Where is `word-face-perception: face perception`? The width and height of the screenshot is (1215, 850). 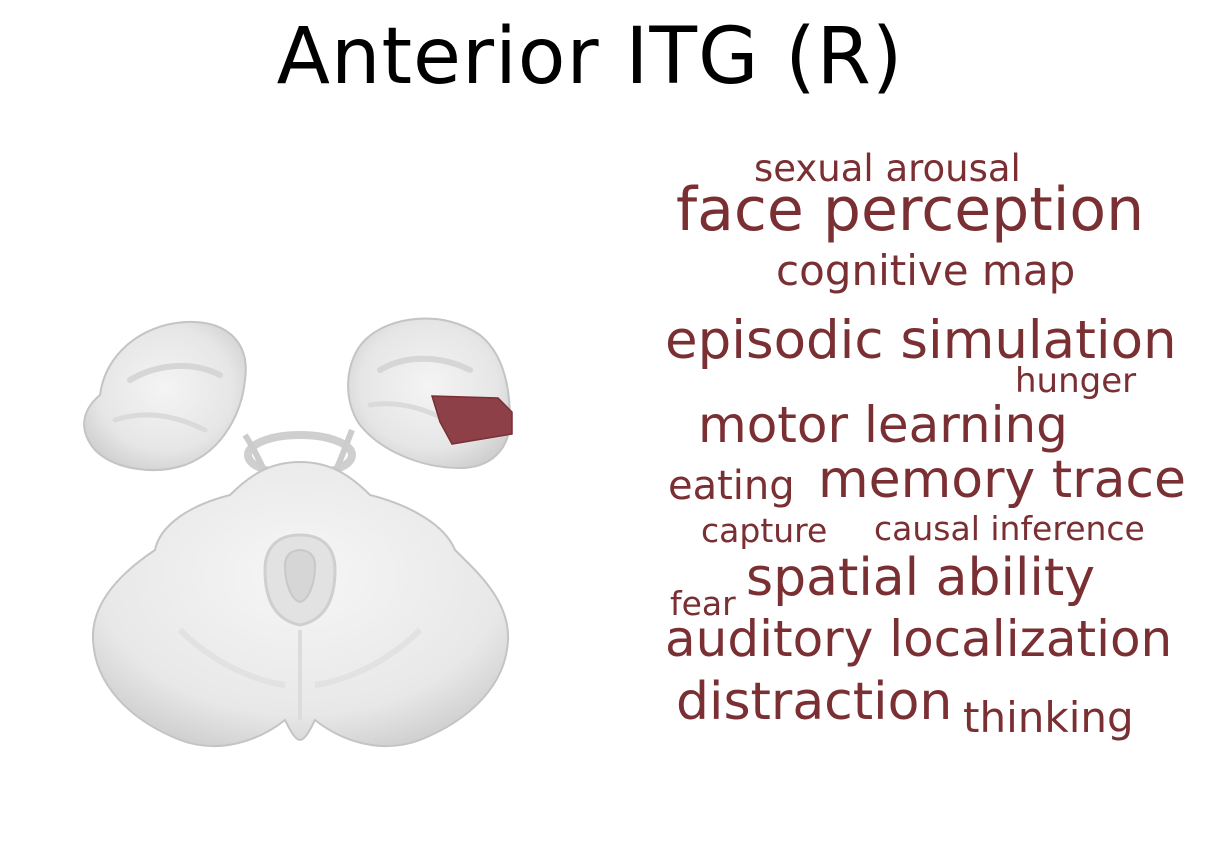 word-face-perception: face perception is located at coordinates (910, 210).